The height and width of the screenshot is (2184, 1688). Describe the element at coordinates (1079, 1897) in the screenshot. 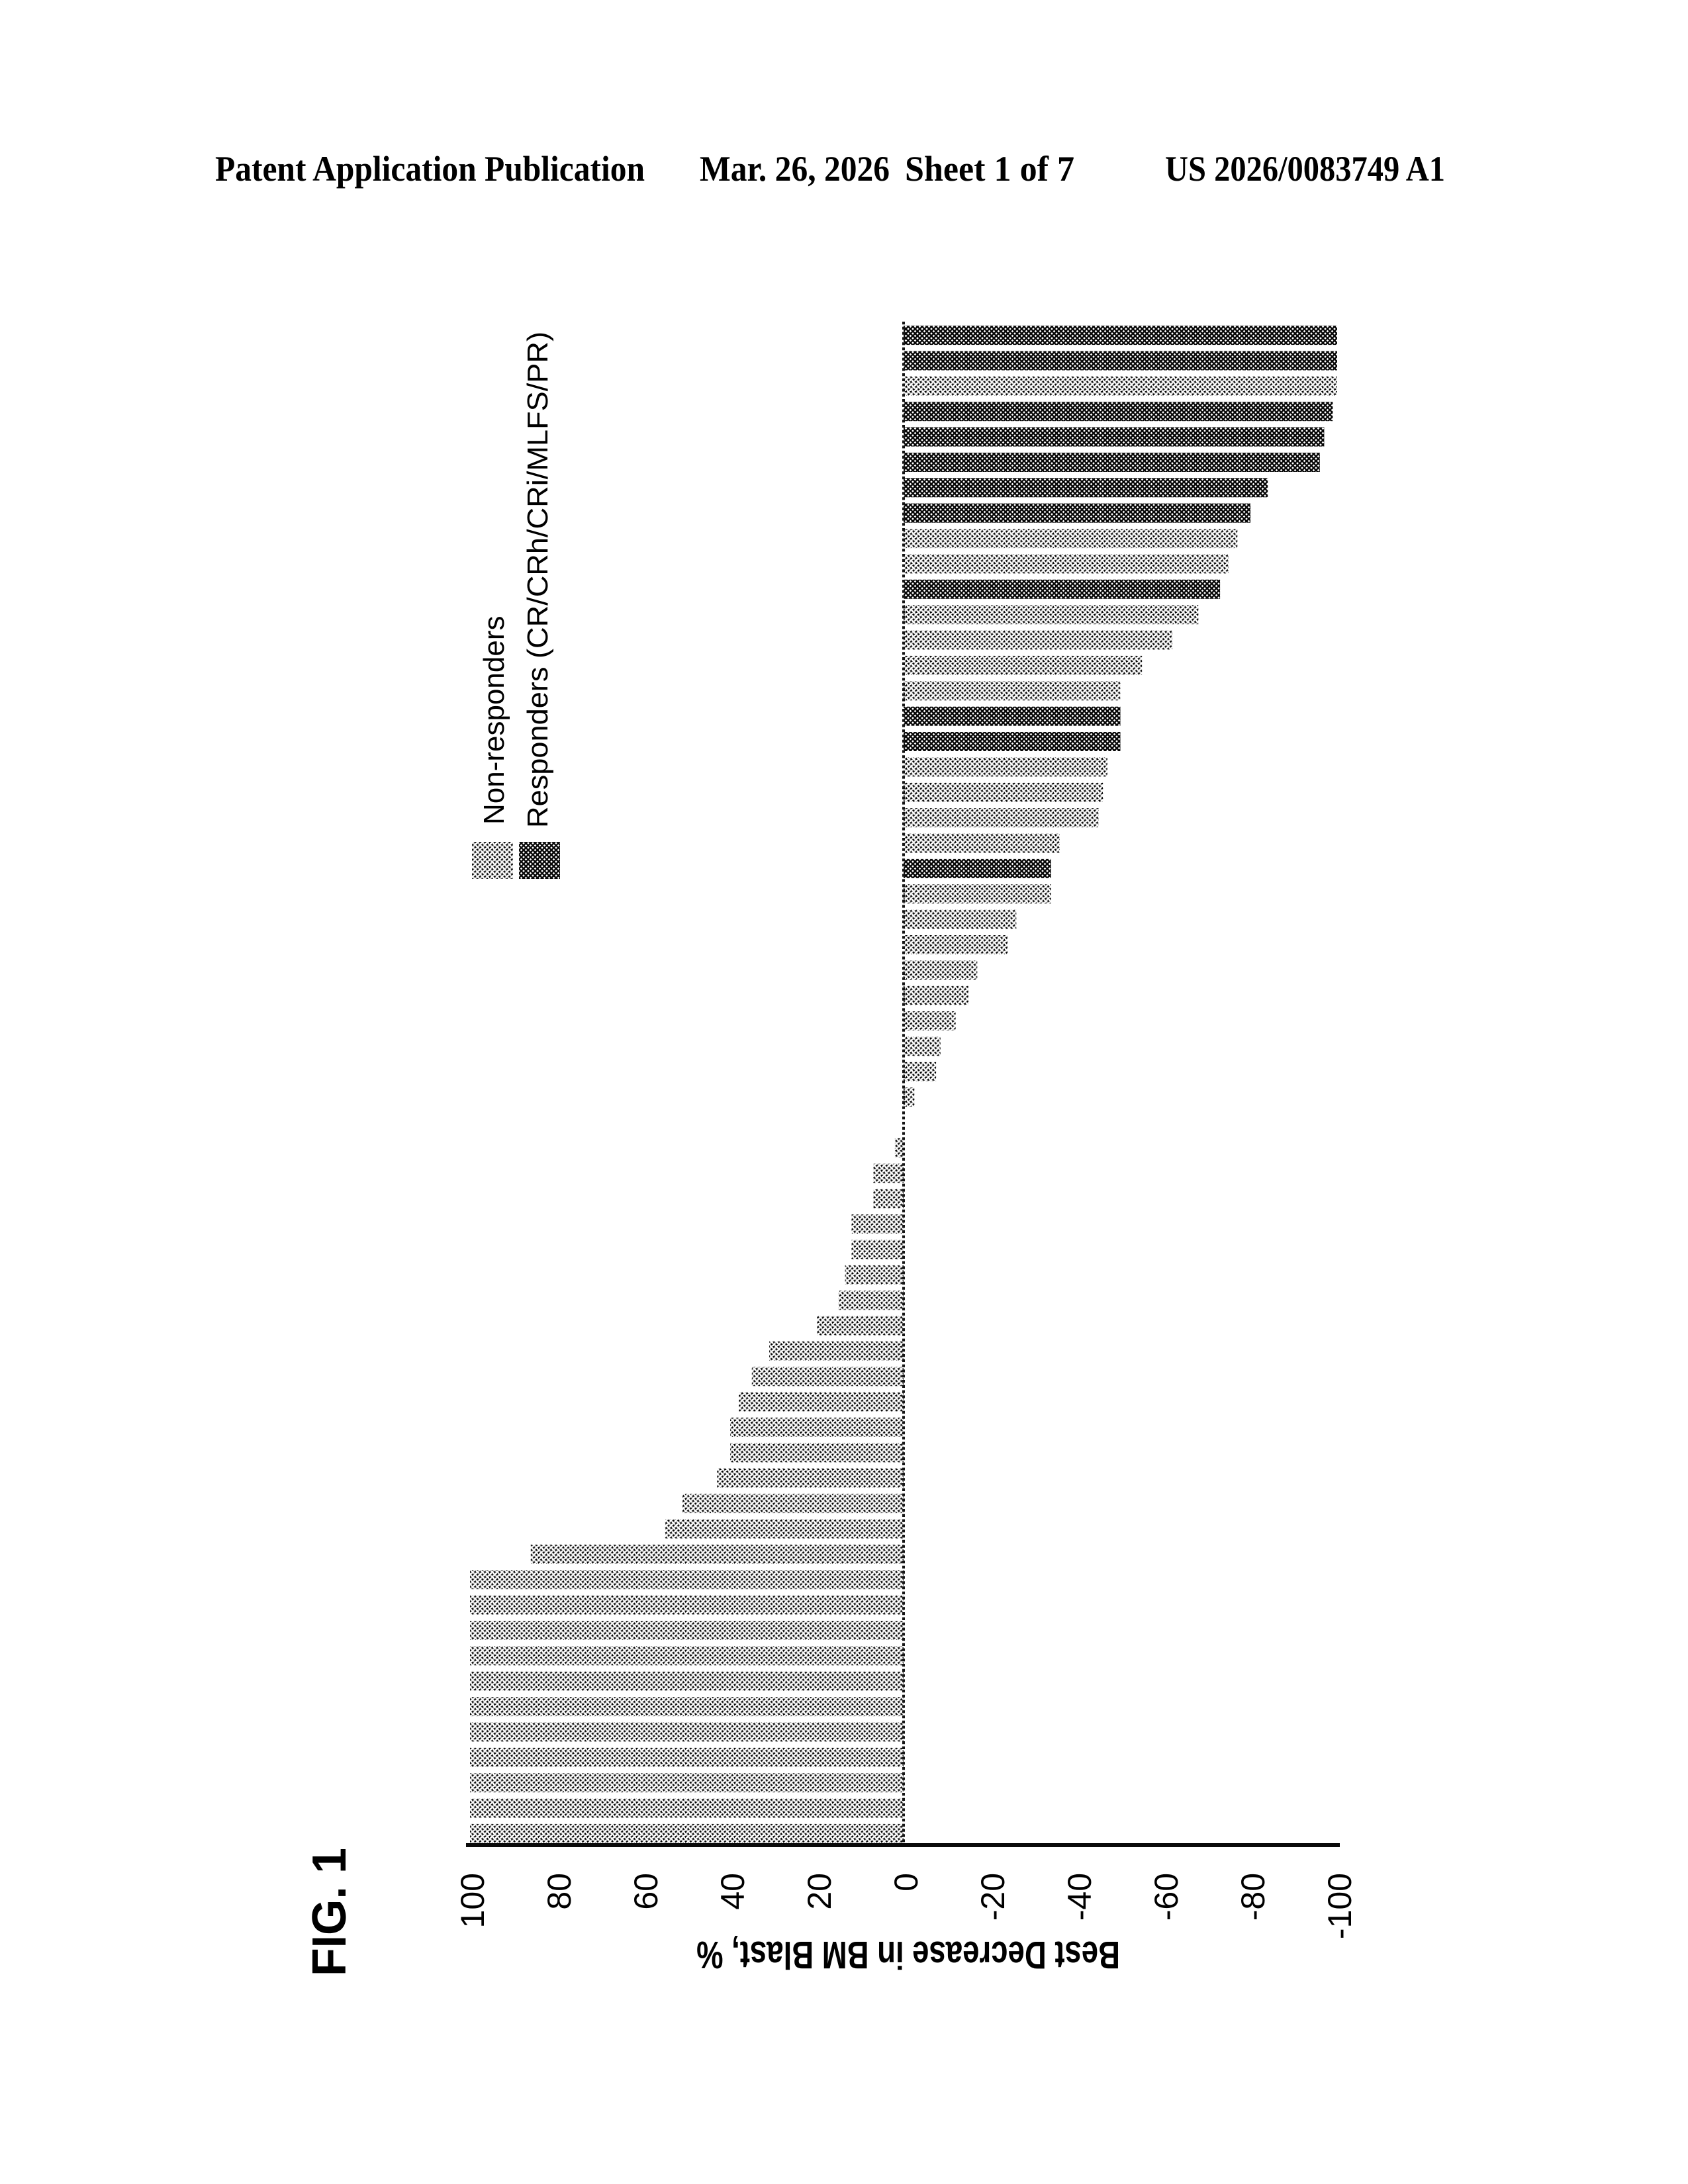

I see `svg-text: -40` at that location.